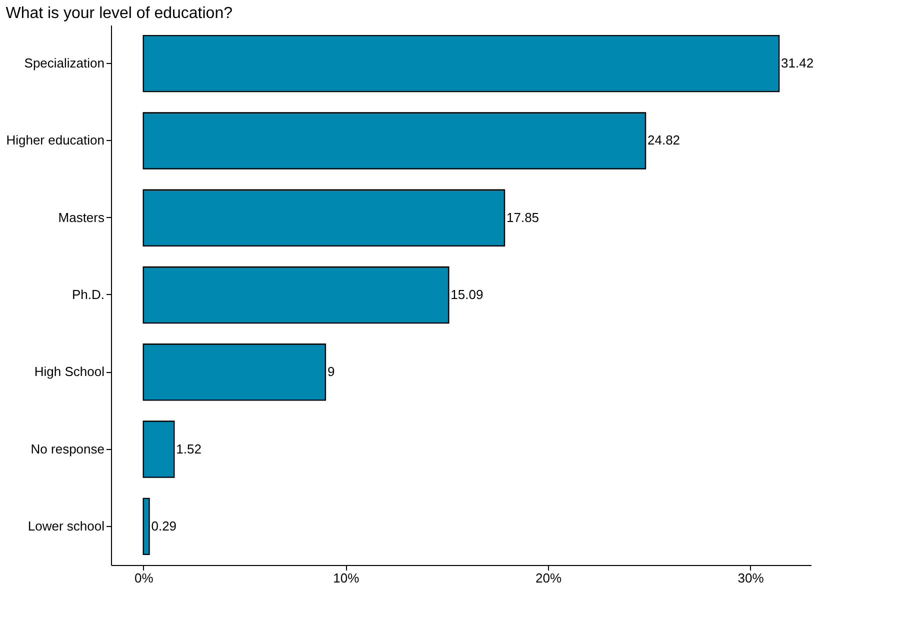 The height and width of the screenshot is (625, 907). What do you see at coordinates (55, 140) in the screenshot?
I see `y-tick-label: Higher education` at bounding box center [55, 140].